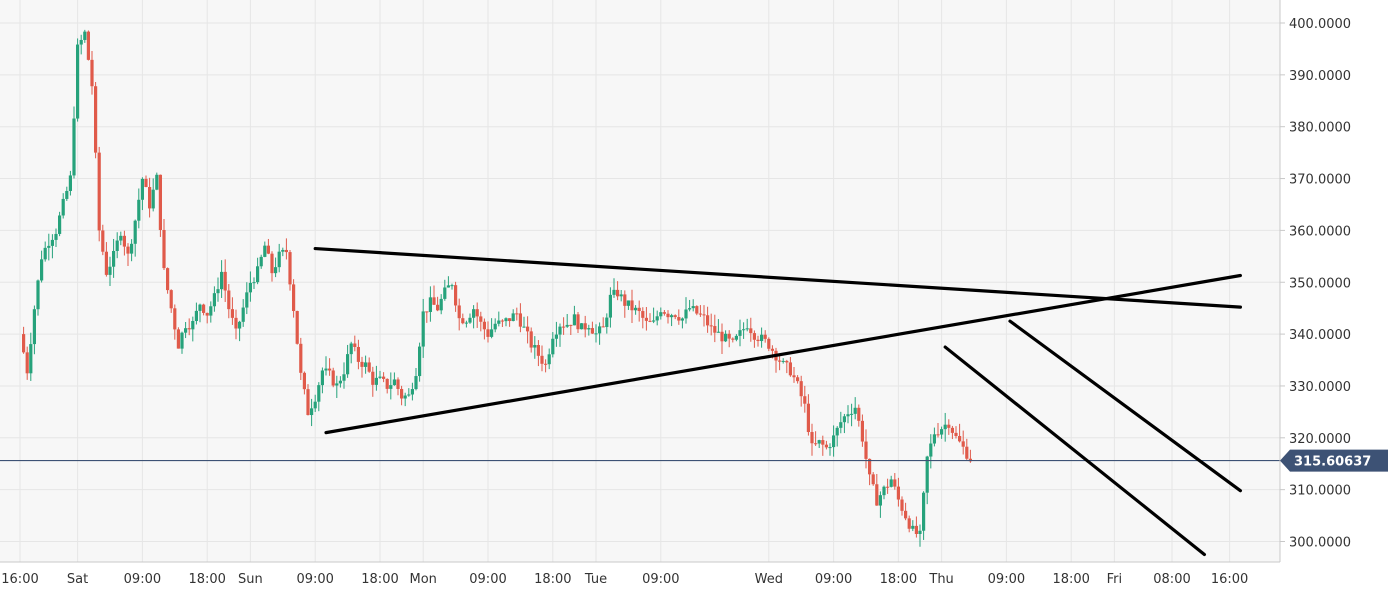 This screenshot has height=595, width=1395. What do you see at coordinates (1320, 387) in the screenshot?
I see `y-tick-label: 330.0000` at bounding box center [1320, 387].